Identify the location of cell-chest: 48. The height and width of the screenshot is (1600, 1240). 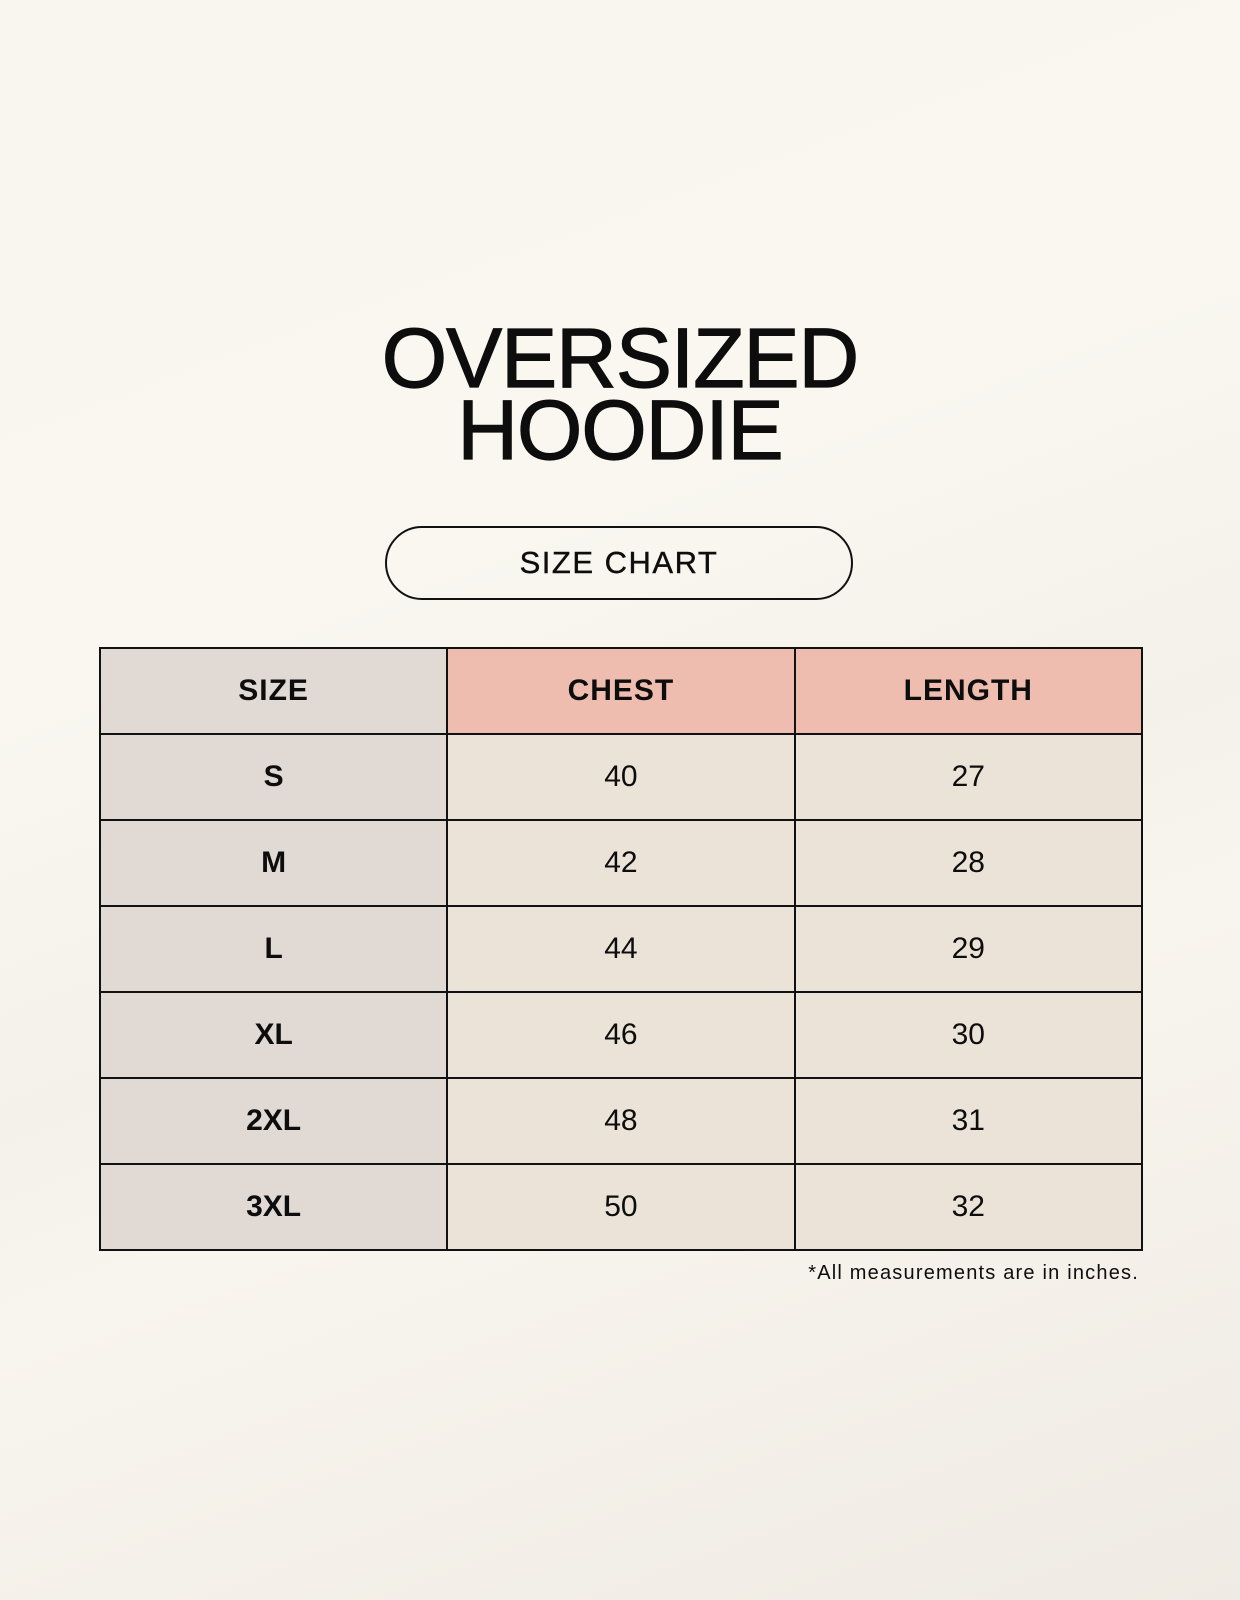
(621, 1121).